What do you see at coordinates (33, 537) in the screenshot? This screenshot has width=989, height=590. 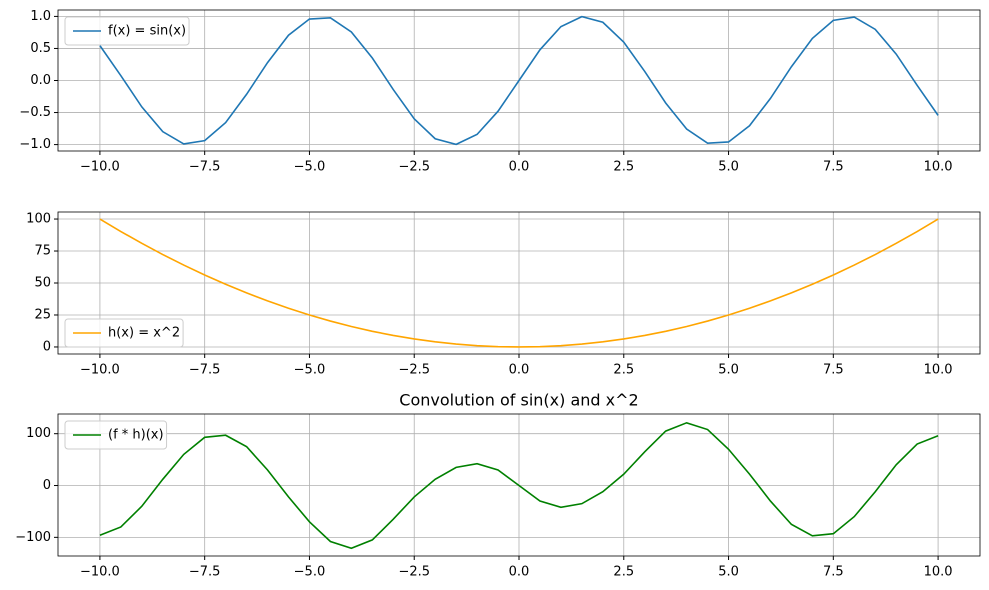 I see `y-tick-label: −100` at bounding box center [33, 537].